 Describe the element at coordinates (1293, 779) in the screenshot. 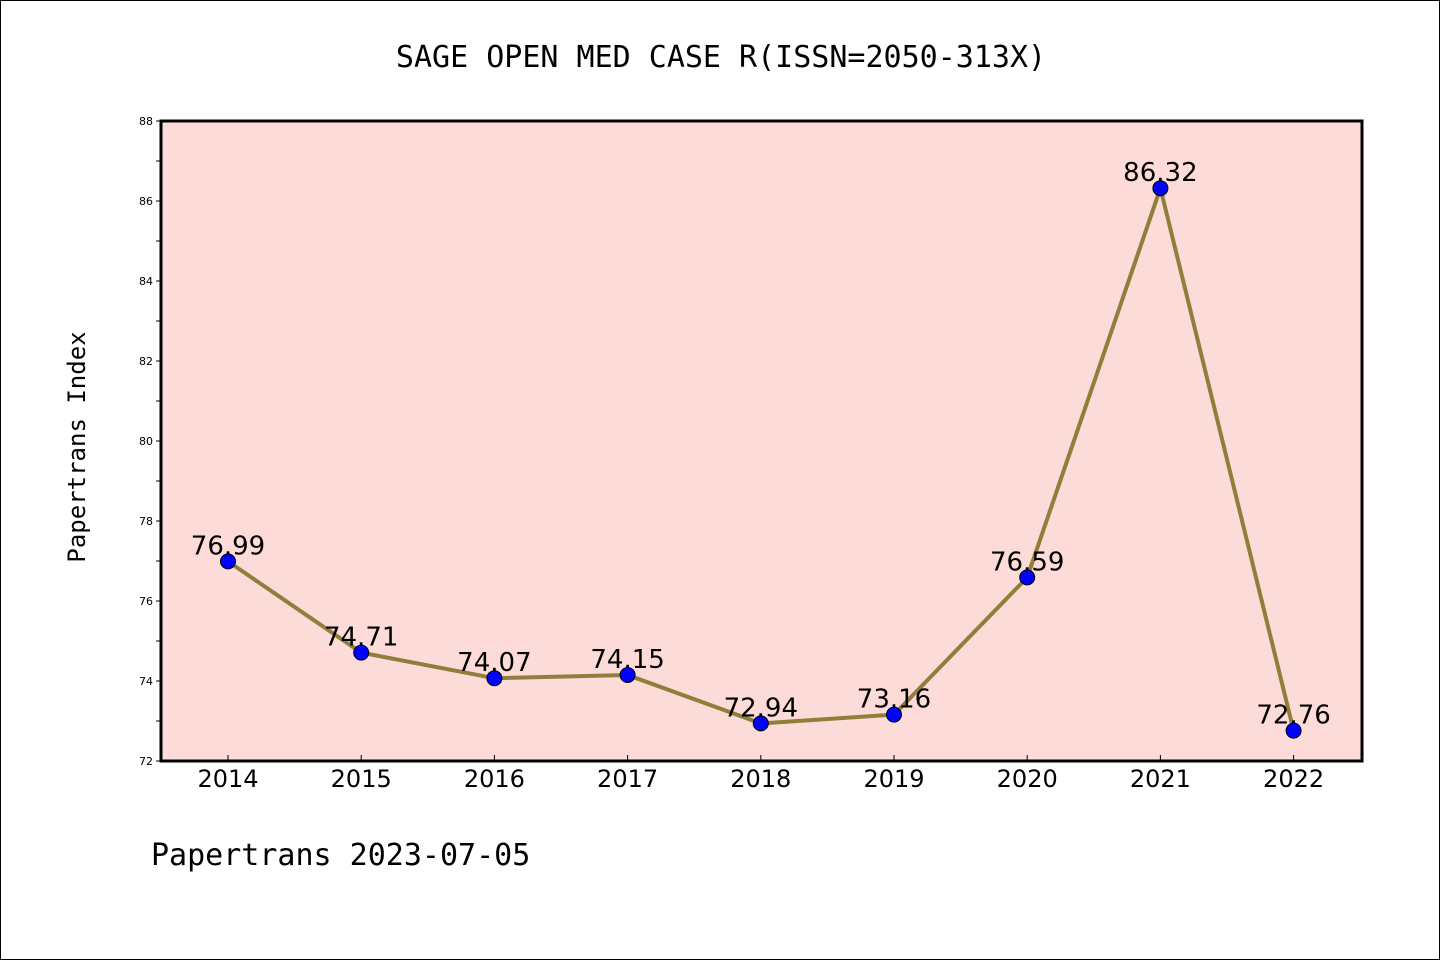

I see `x-tick-label: 2022` at that location.